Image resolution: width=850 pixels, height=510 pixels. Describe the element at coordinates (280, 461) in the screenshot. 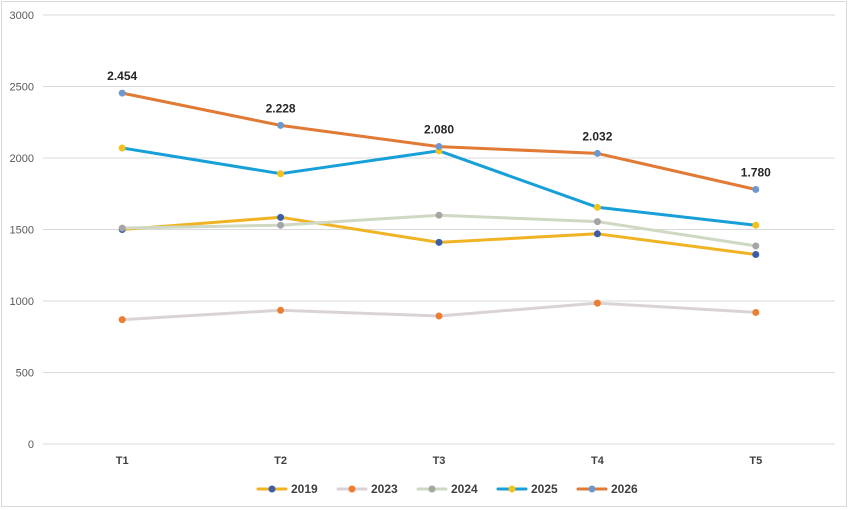

I see `x-tick-label: T2` at that location.